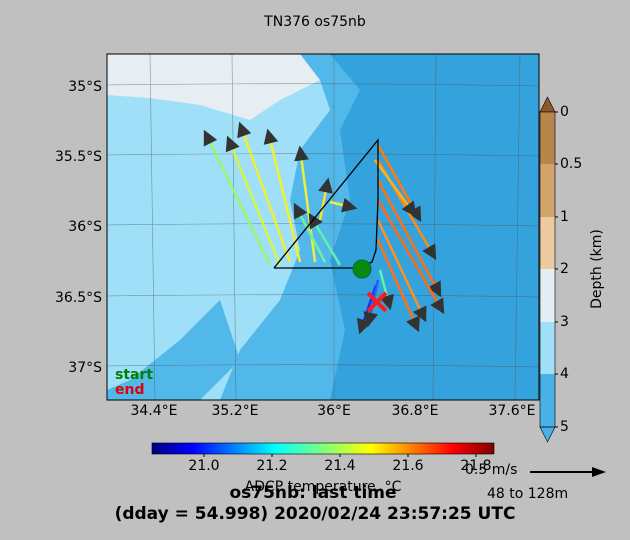 Image resolution: width=630 pixels, height=540 pixels. Describe the element at coordinates (78, 157) in the screenshot. I see `lat-label: 35.5°S` at that location.